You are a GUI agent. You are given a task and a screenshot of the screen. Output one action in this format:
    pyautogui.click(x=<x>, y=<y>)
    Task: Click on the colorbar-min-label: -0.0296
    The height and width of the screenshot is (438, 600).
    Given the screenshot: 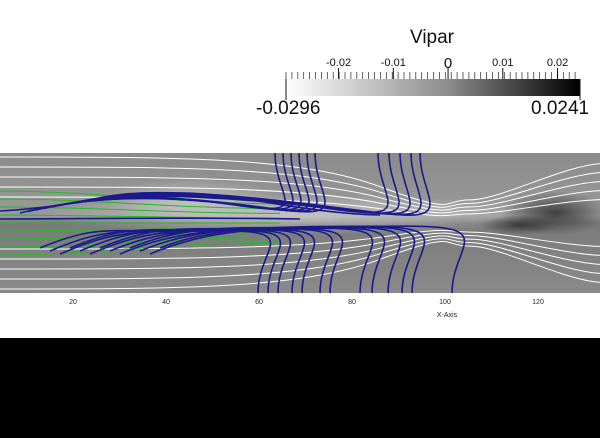 What is the action you would take?
    pyautogui.click(x=288, y=108)
    